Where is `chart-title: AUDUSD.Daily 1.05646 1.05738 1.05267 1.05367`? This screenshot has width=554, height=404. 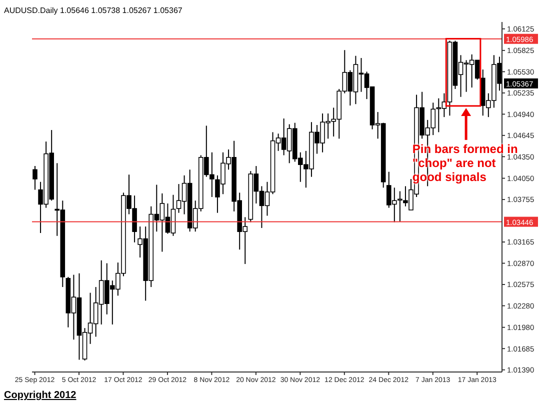 chart-title: AUDUSD.Daily 1.05646 1.05738 1.05267 1.05367 is located at coordinates (93, 10).